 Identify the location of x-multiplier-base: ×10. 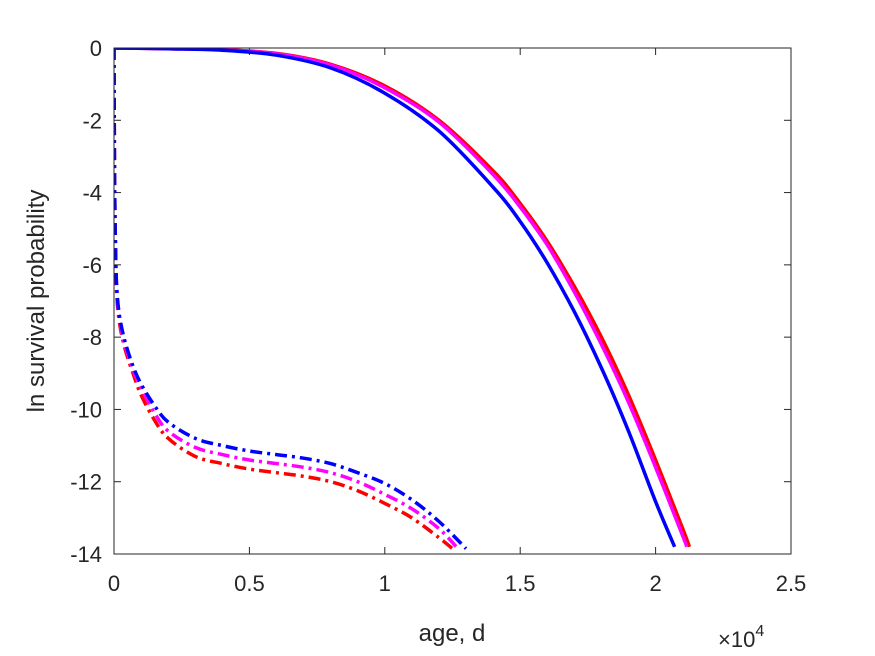
(736, 639).